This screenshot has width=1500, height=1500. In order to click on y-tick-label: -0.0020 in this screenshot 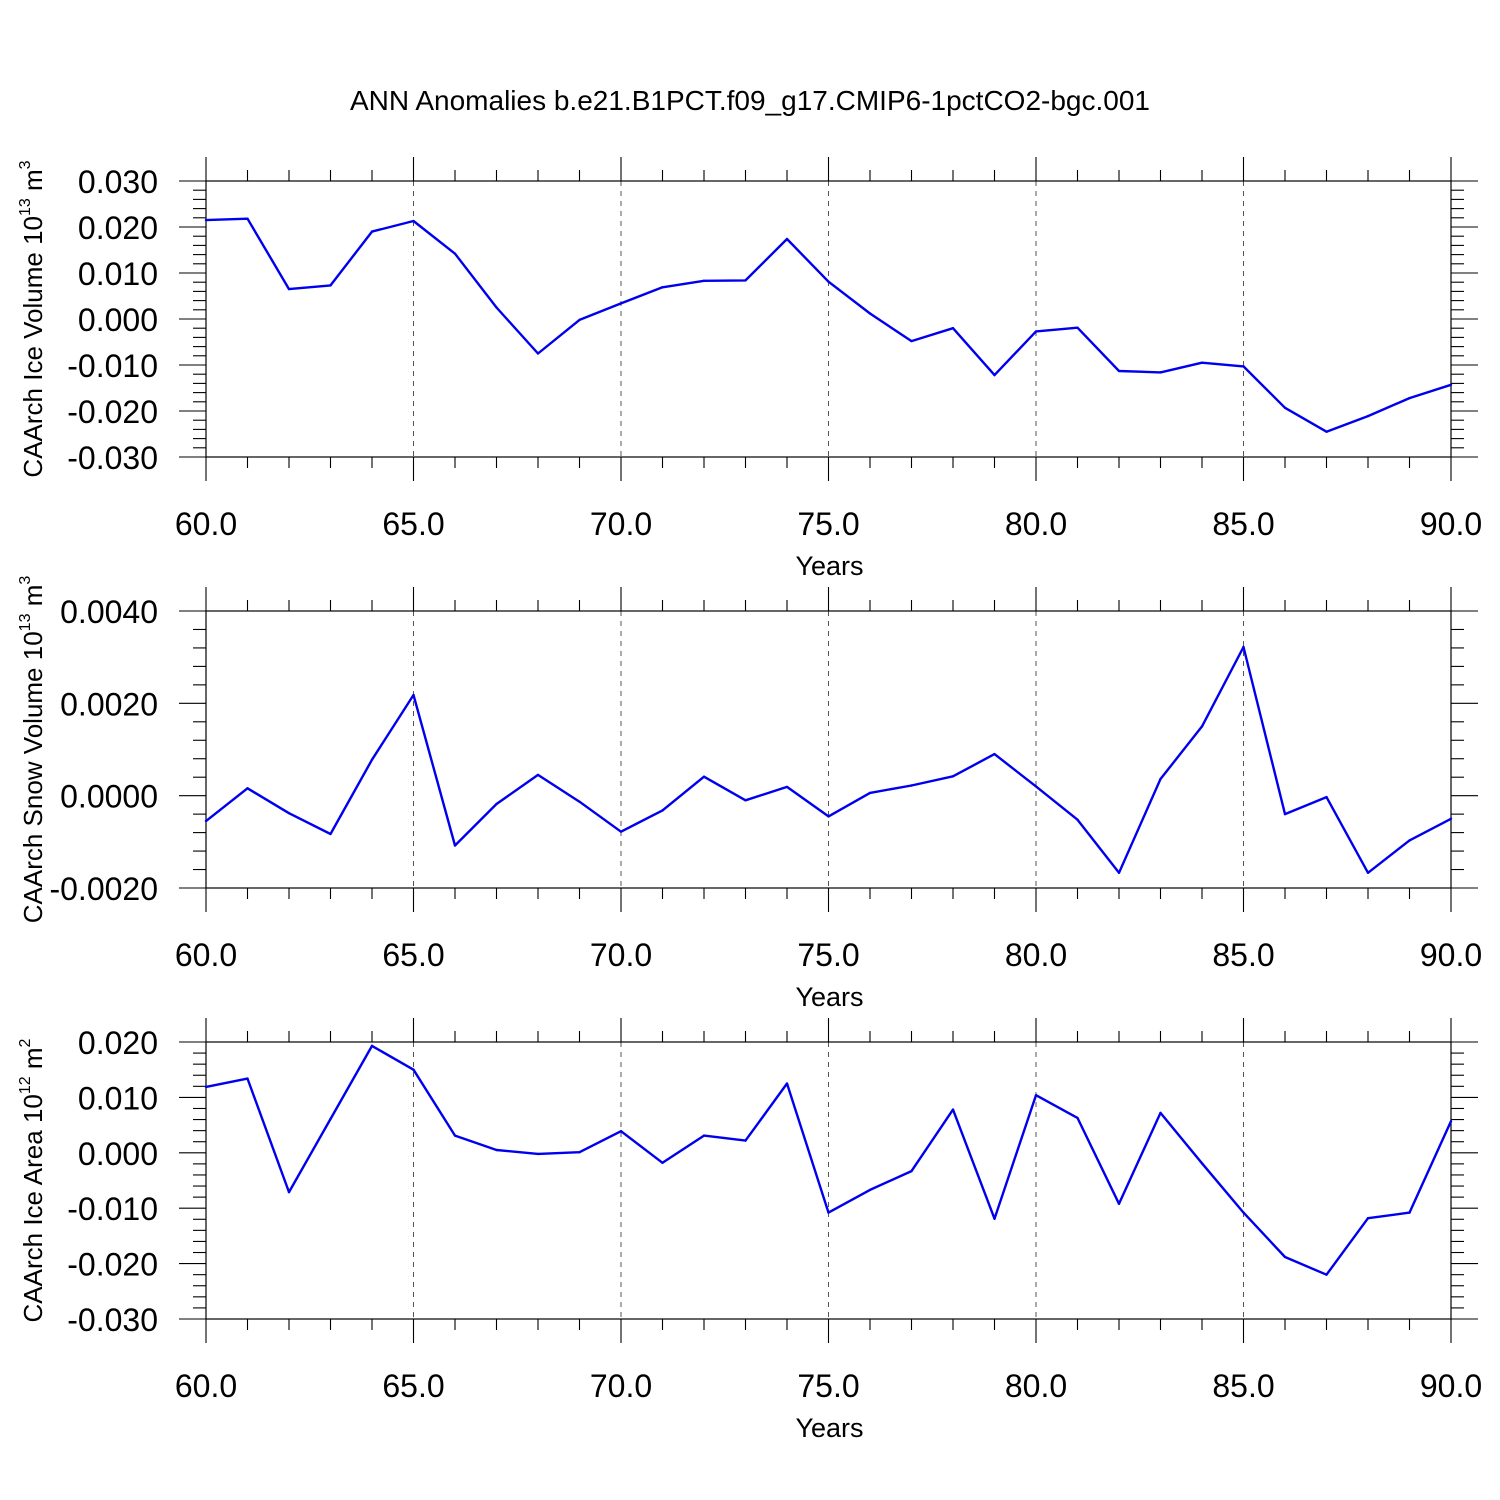, I will do `click(103, 889)`.